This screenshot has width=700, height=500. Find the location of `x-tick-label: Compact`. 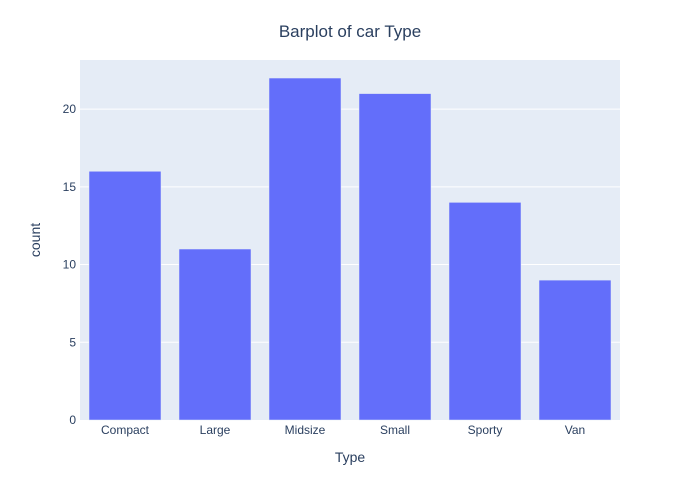

x-tick-label: Compact is located at coordinates (125, 430).